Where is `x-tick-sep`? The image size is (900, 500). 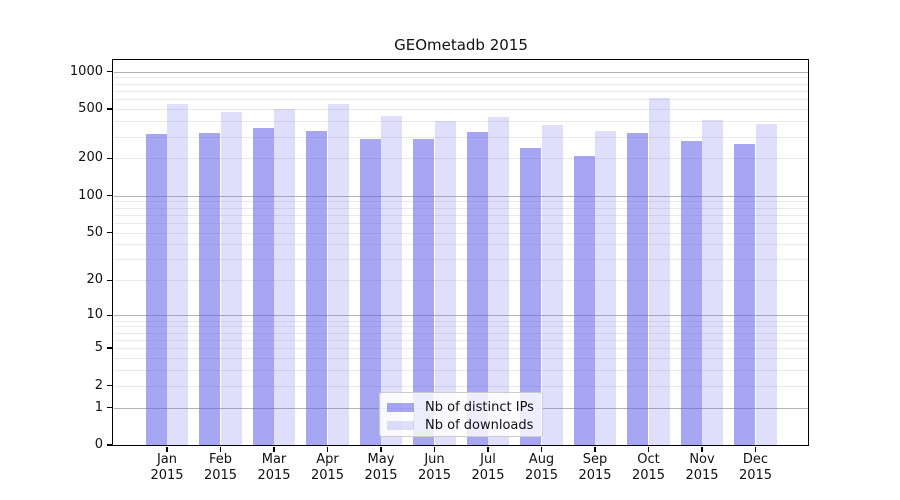 x-tick-sep is located at coordinates (595, 449).